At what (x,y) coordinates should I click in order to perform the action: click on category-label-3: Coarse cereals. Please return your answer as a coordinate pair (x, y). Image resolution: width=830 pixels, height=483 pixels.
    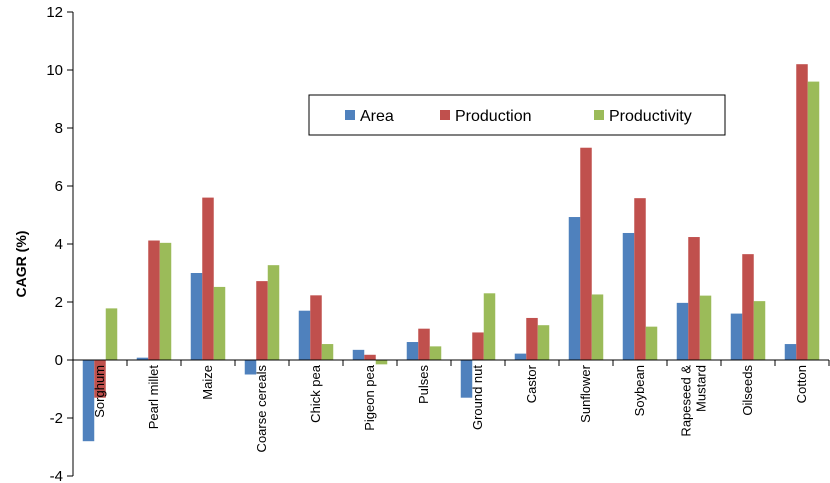
    Looking at the image, I should click on (261, 409).